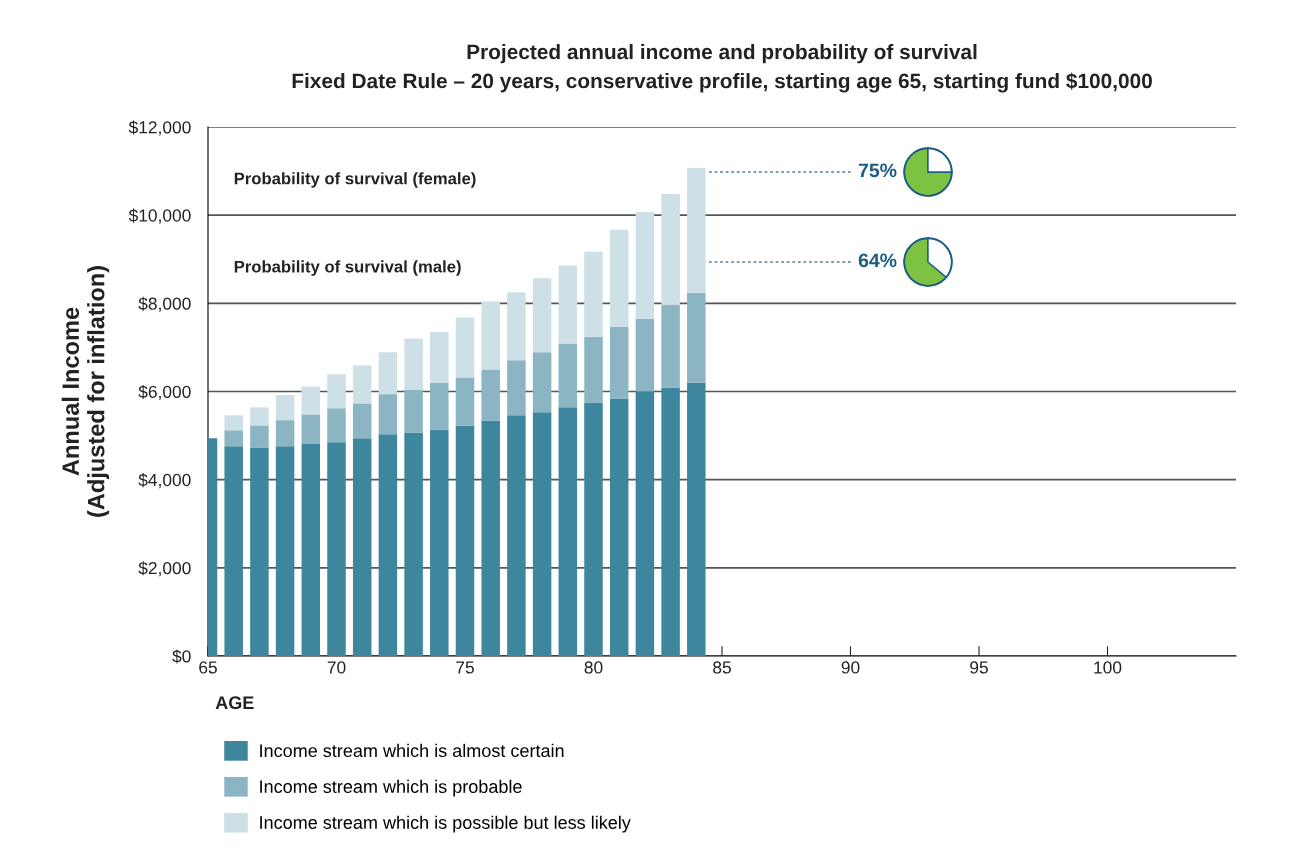 Image resolution: width=1293 pixels, height=863 pixels. Describe the element at coordinates (445, 824) in the screenshot. I see `legend-label: Income stream which is possible but less likely` at that location.